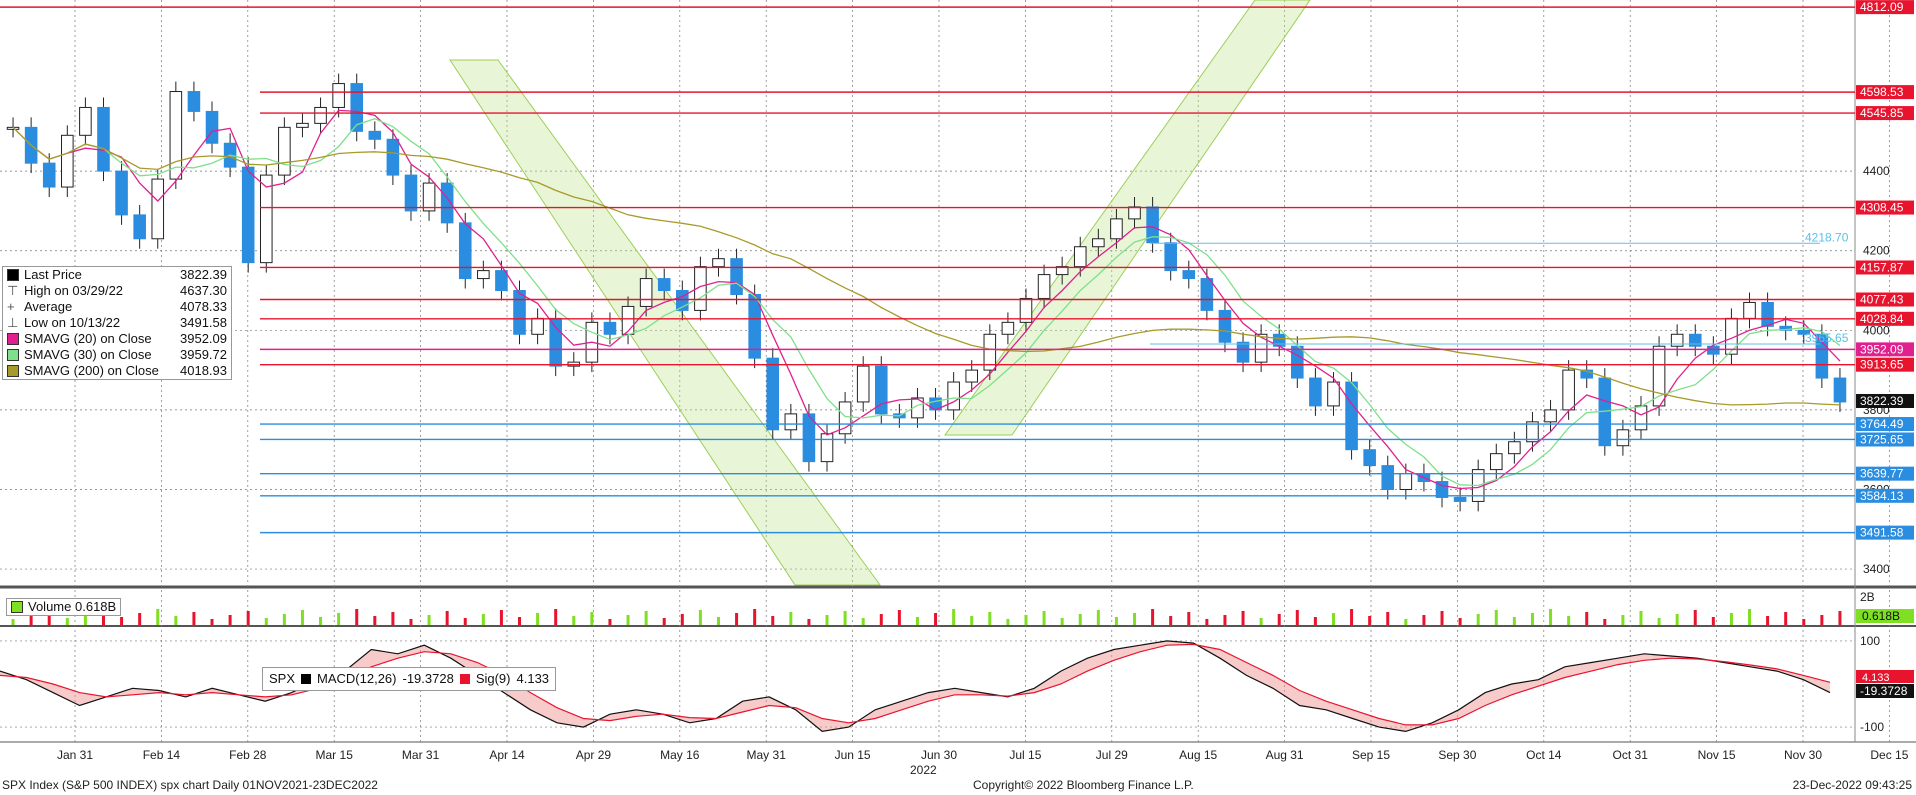 The image size is (1916, 795). Describe the element at coordinates (75, 755) in the screenshot. I see `x-tick-label: Jan 31` at that location.